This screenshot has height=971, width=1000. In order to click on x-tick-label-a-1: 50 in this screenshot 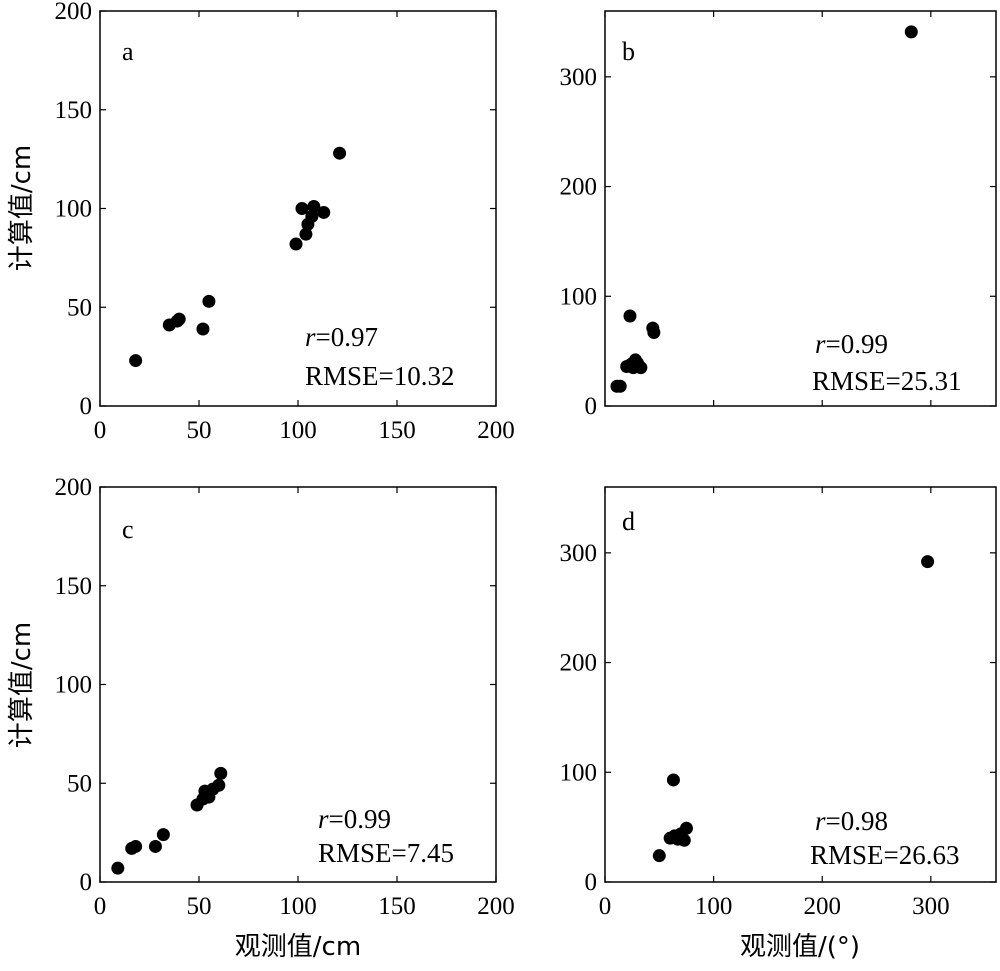, I will do `click(199, 430)`.